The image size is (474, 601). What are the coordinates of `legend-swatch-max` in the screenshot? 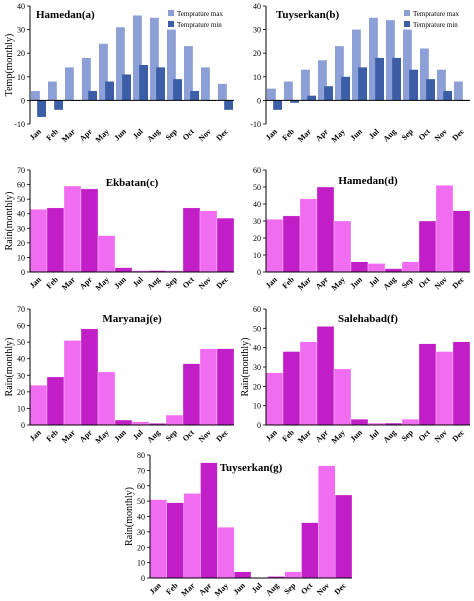 It's located at (407, 13).